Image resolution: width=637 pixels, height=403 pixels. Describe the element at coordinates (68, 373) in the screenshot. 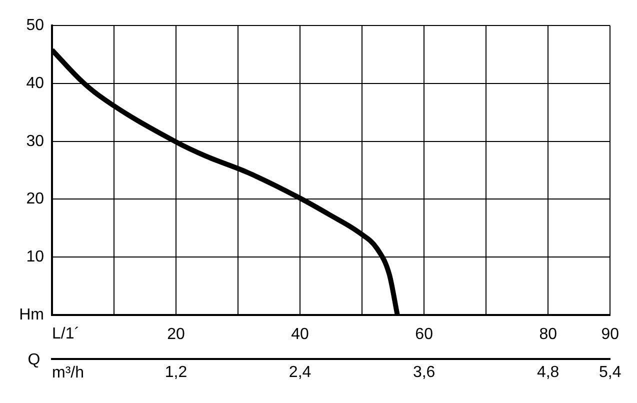

I see `x2-axis-title: m³/h` at that location.